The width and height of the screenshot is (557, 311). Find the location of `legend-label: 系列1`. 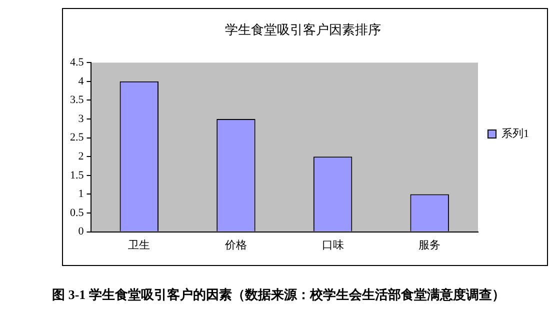

legend-label: 系列1 is located at coordinates (515, 133).